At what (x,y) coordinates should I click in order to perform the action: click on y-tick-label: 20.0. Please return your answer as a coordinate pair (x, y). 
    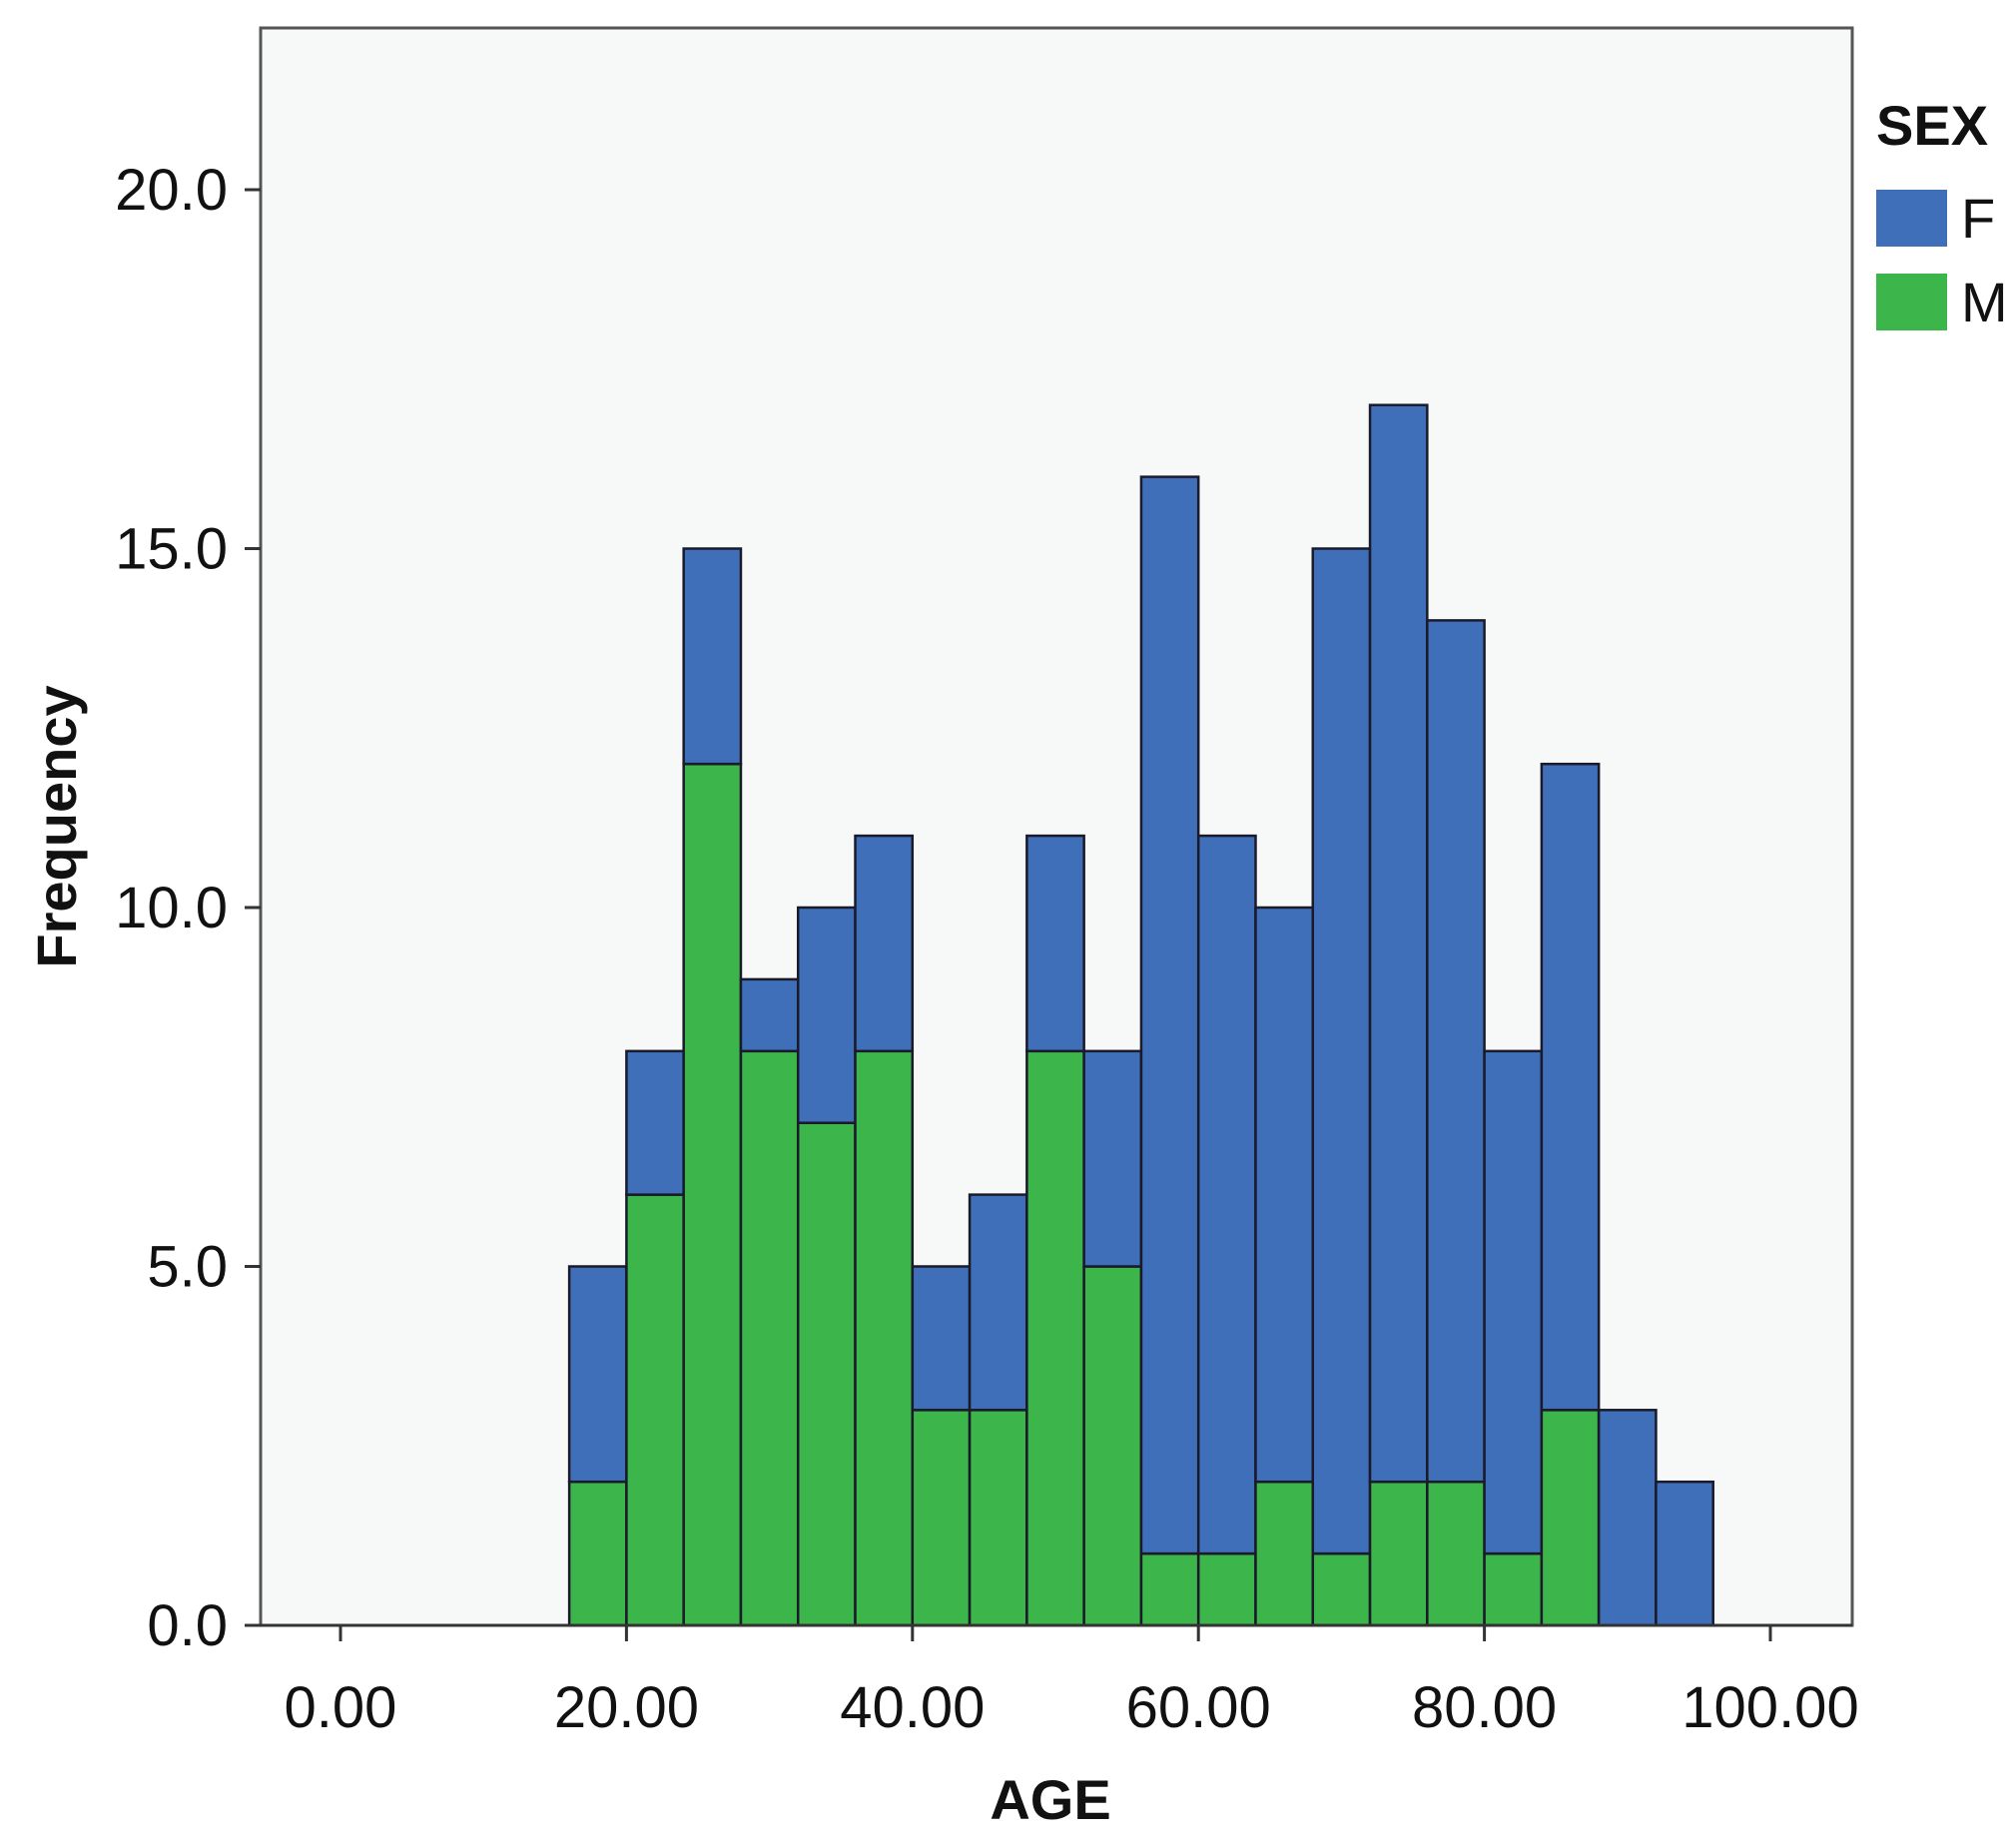
    Looking at the image, I should click on (172, 190).